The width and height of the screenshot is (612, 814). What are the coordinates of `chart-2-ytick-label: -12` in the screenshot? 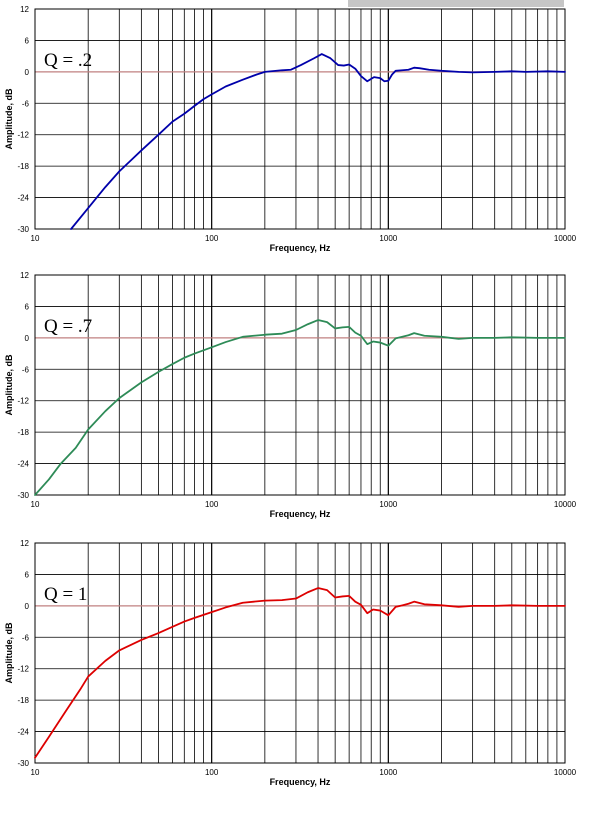 It's located at (23, 669).